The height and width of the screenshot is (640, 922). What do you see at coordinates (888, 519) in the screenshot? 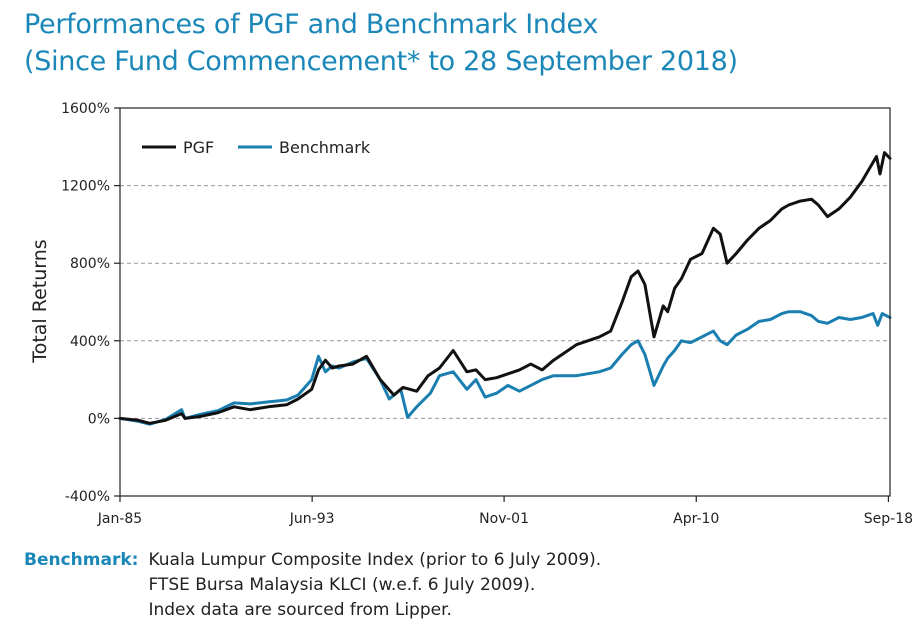
I see `x-tick-label-4: Sep-18` at bounding box center [888, 519].